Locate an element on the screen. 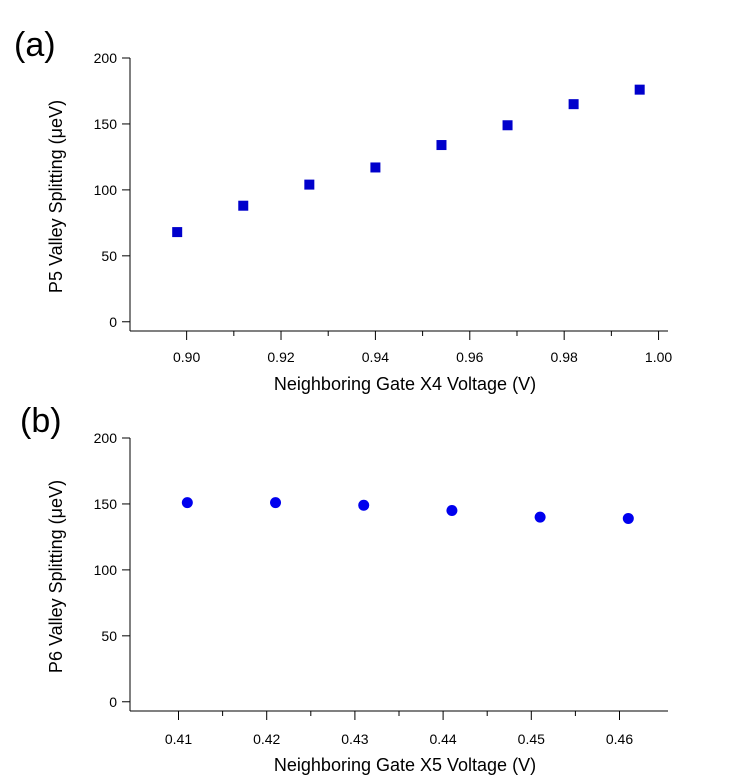  x-tick-label: 0.90 is located at coordinates (186, 357).